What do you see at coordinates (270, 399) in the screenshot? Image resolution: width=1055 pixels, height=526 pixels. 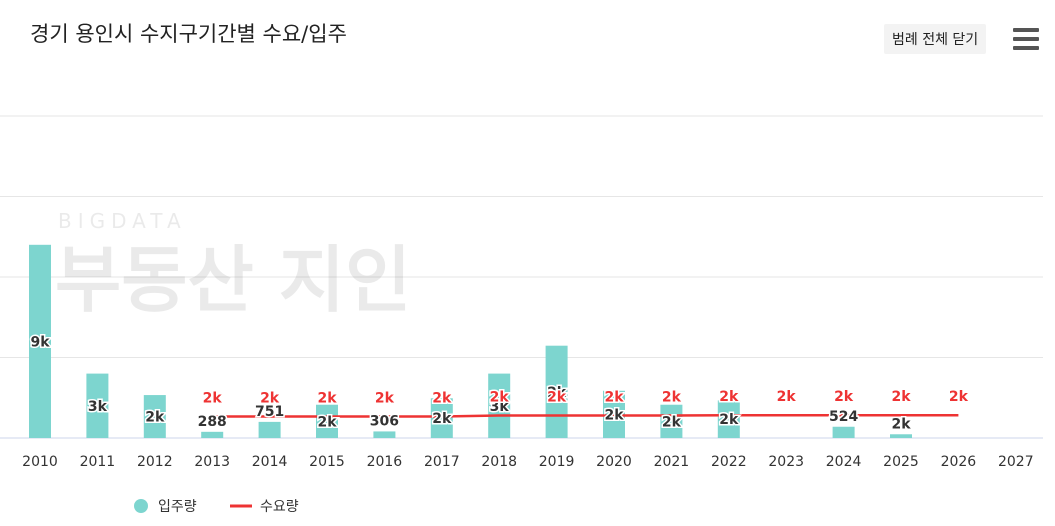 I see `line-label-2014: 2k` at bounding box center [270, 399].